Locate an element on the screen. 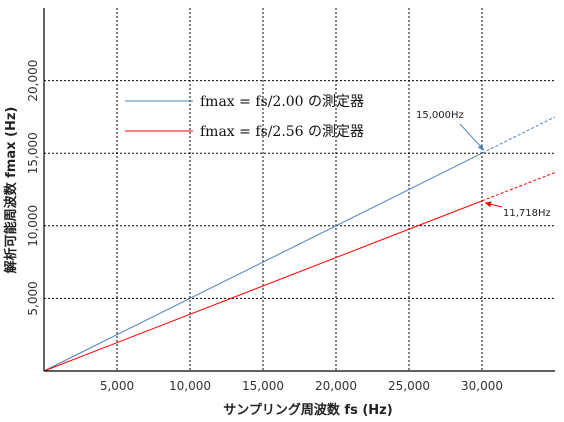 The width and height of the screenshot is (564, 422). legend-label-1: fmax = fs/2.00 の測定器 is located at coordinates (282, 102).